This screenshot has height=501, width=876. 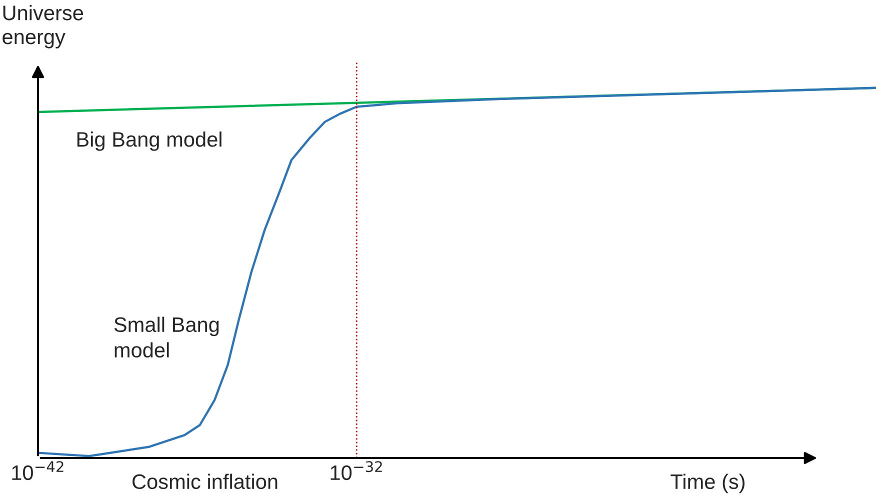 What do you see at coordinates (707, 484) in the screenshot?
I see `x-axis-title: Time (s)` at bounding box center [707, 484].